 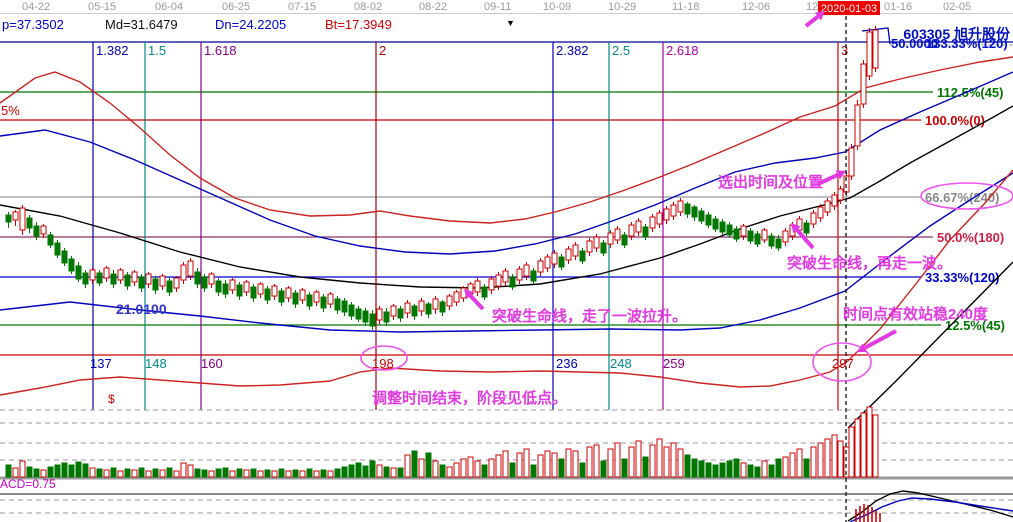 I want to click on date-label: 11-18, so click(x=685, y=7).